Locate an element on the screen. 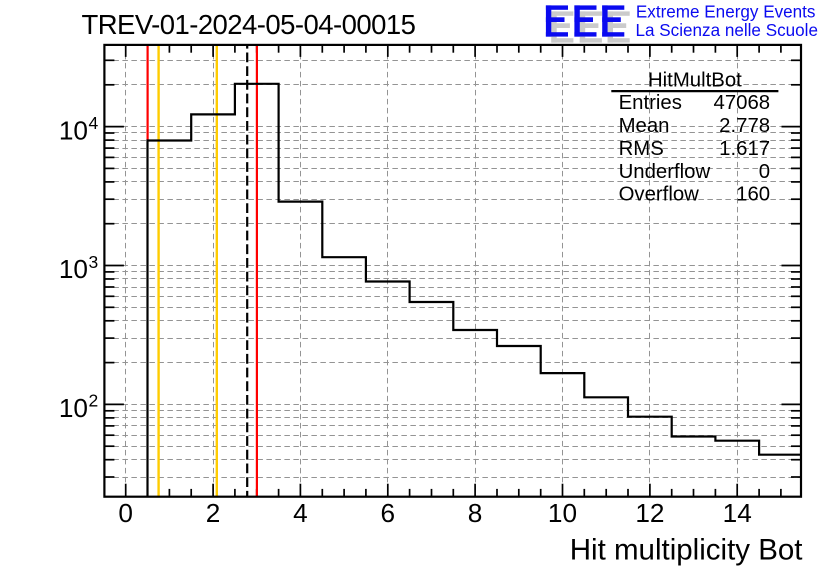 This screenshot has width=836, height=572. svg-text: 8 is located at coordinates (475, 513).